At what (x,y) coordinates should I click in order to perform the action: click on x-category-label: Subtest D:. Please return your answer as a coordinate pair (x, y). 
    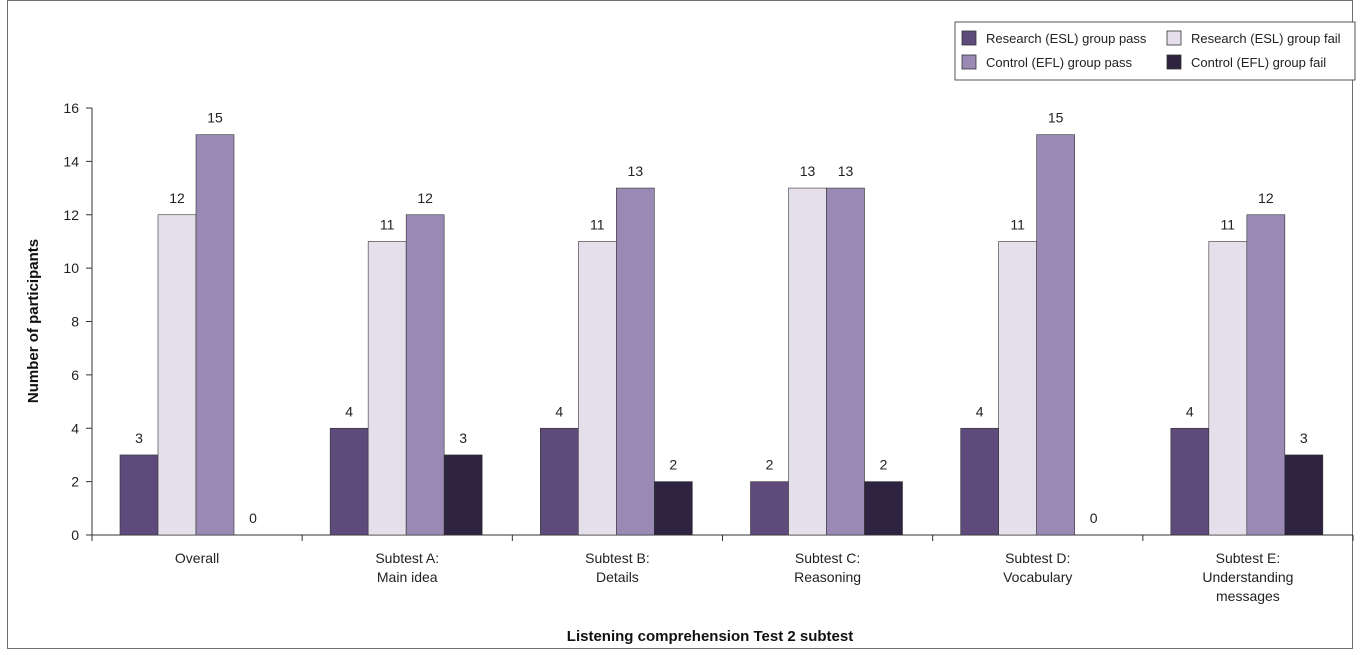
    Looking at the image, I should click on (1037, 558).